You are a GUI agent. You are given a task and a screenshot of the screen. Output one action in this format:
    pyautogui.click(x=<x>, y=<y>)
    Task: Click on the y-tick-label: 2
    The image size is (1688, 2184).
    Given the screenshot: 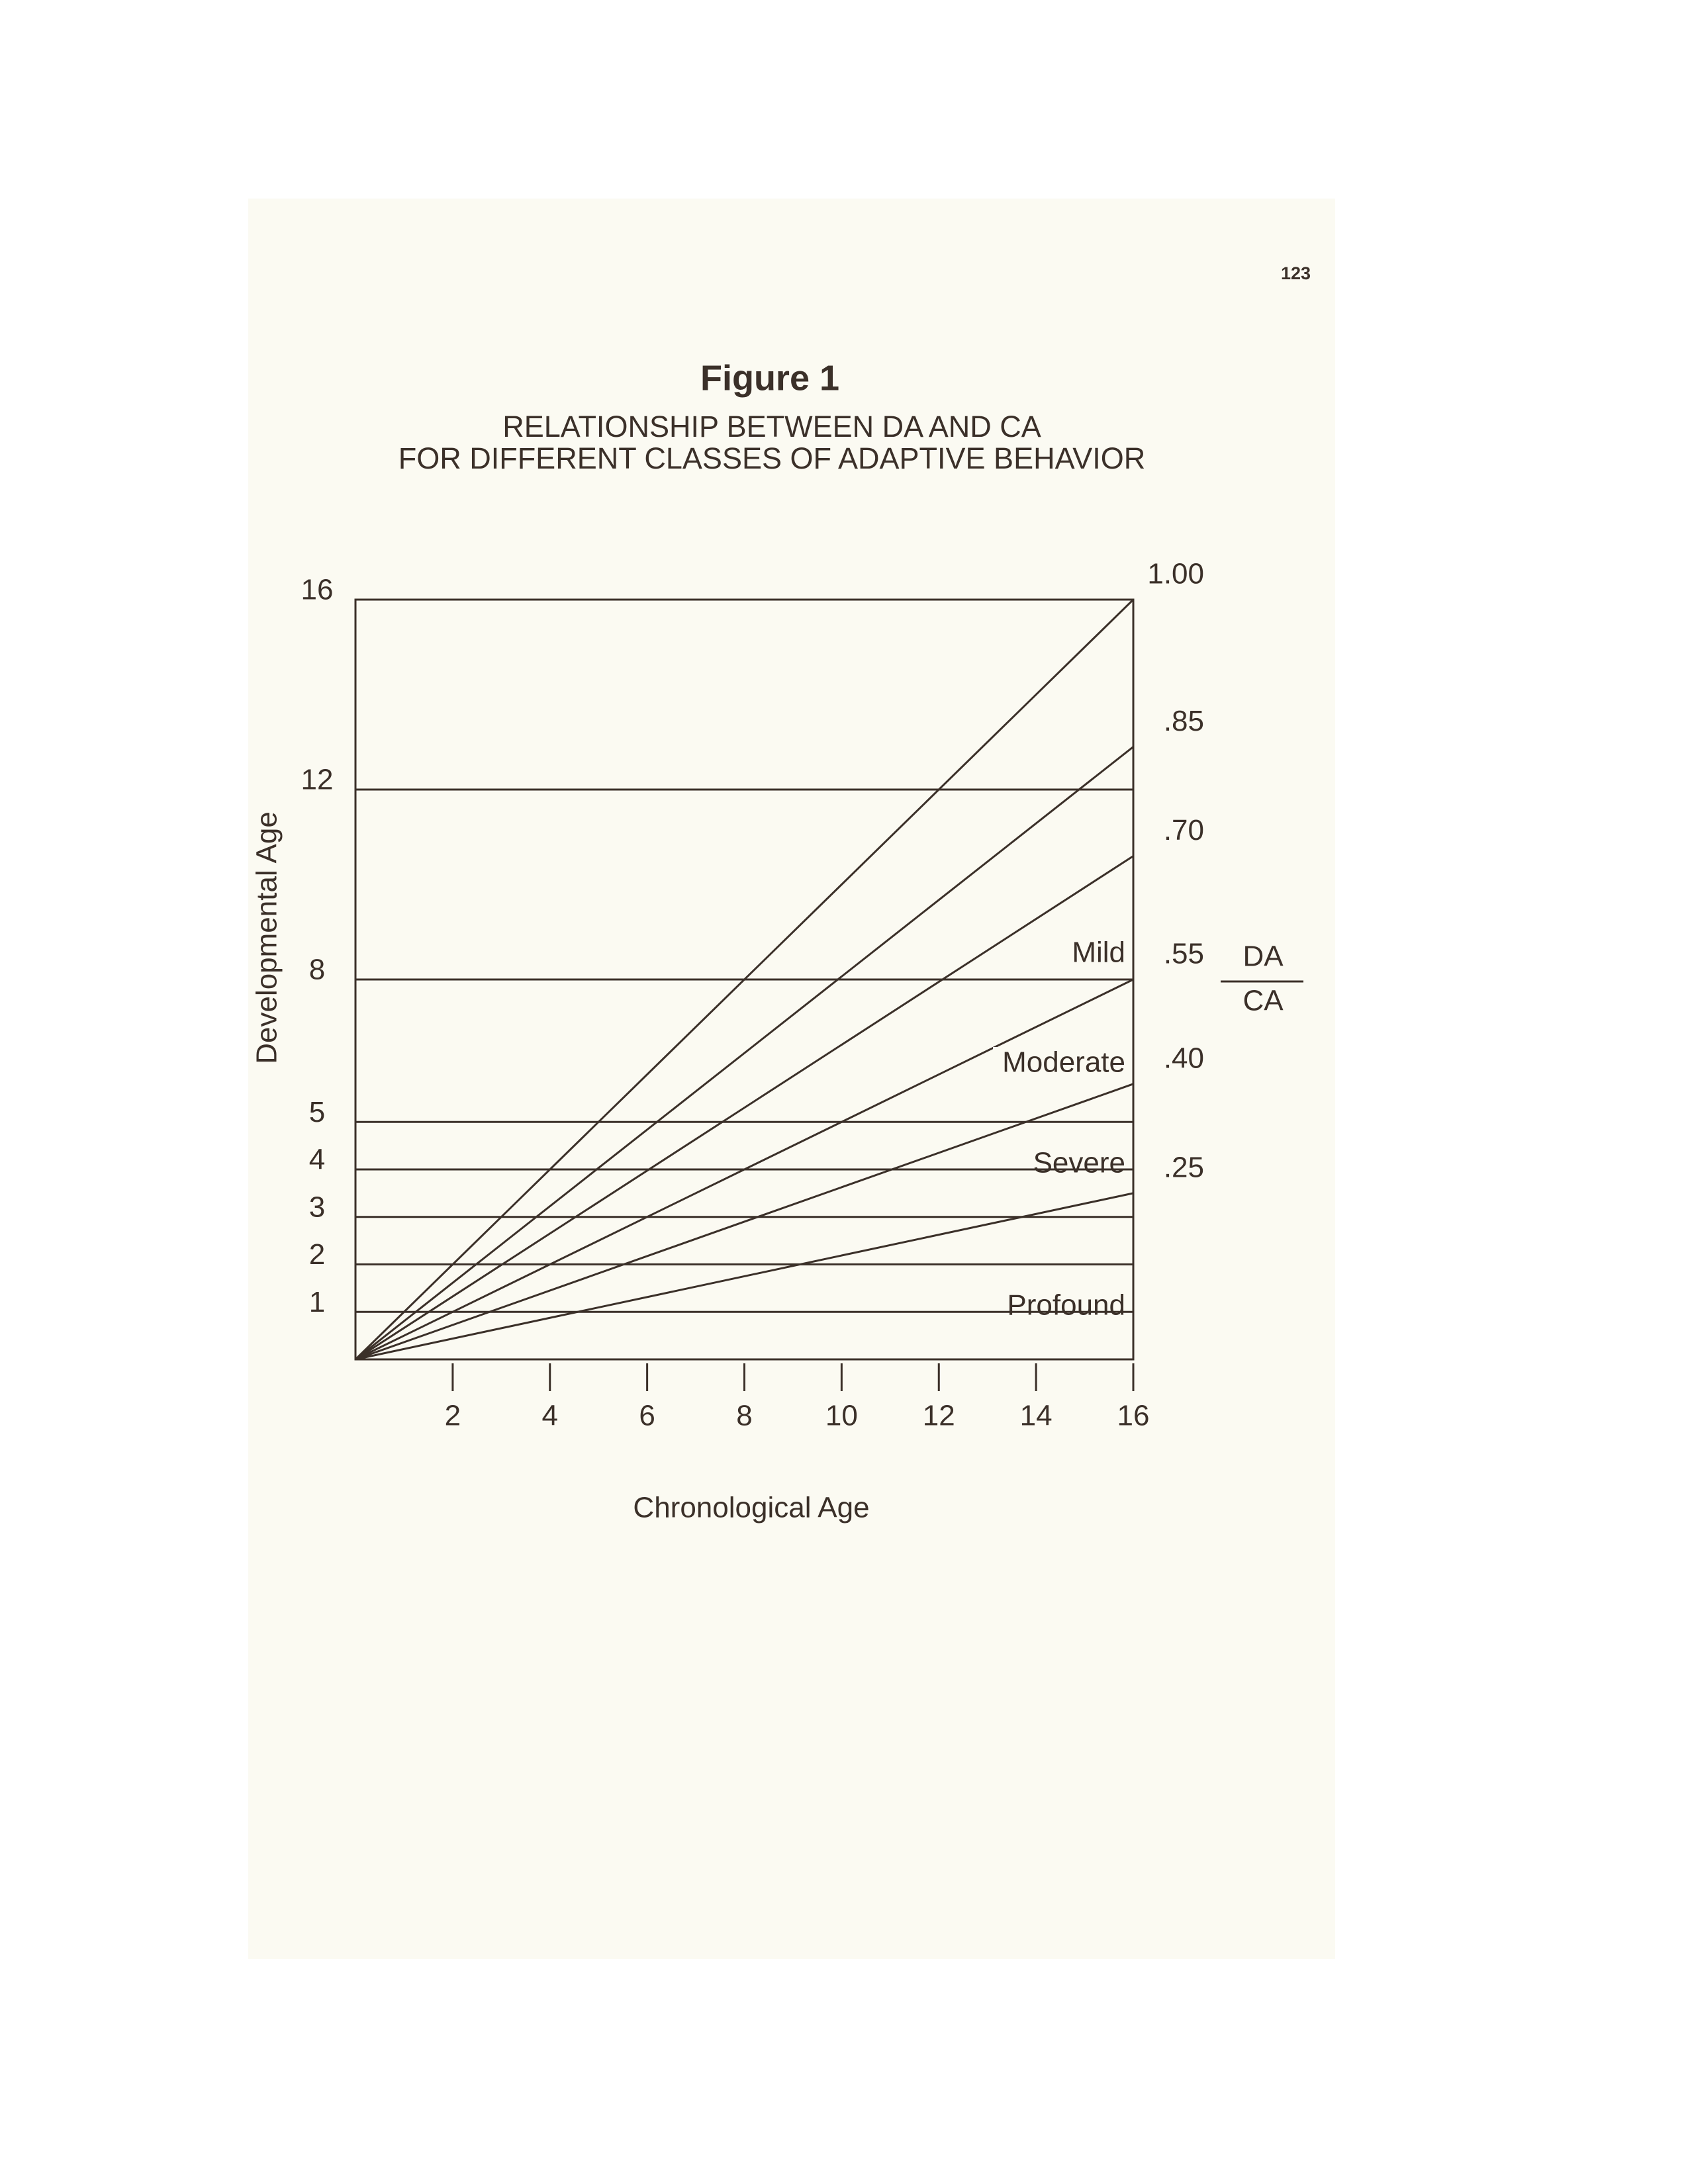 What is the action you would take?
    pyautogui.click(x=317, y=1254)
    